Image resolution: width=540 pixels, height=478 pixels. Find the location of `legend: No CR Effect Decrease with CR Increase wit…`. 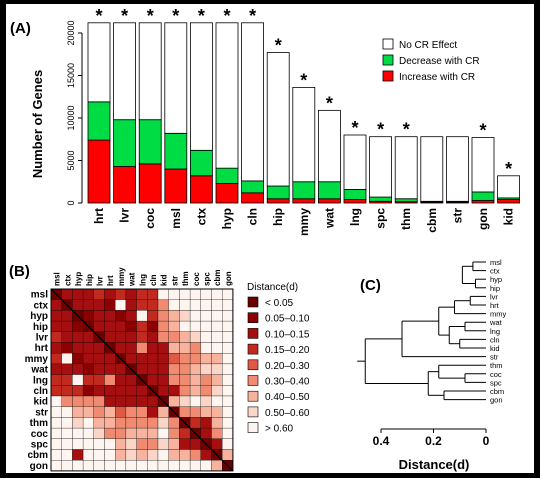

legend: No CR Effect Decrease with CR Increase wit… is located at coordinates (431, 60).